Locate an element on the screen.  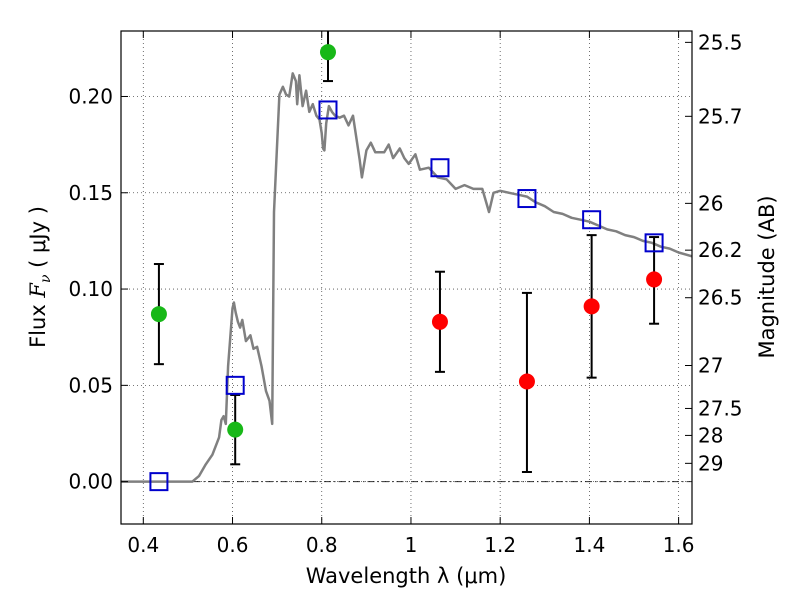
magnitude-axis-ticks: 25.5 25.7 26 26.2 26.5 27 27.5 28 29 is located at coordinates (714, 252).